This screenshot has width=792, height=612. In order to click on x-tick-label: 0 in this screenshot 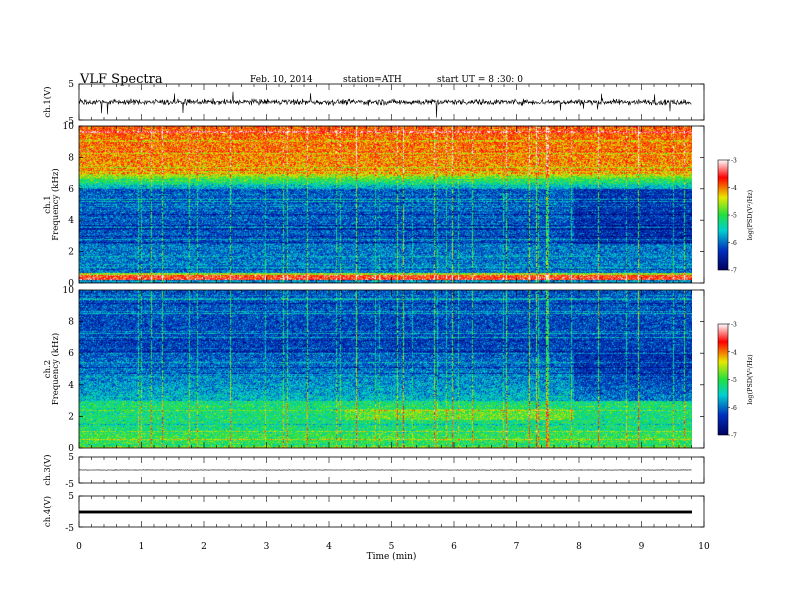, I will do `click(79, 547)`.